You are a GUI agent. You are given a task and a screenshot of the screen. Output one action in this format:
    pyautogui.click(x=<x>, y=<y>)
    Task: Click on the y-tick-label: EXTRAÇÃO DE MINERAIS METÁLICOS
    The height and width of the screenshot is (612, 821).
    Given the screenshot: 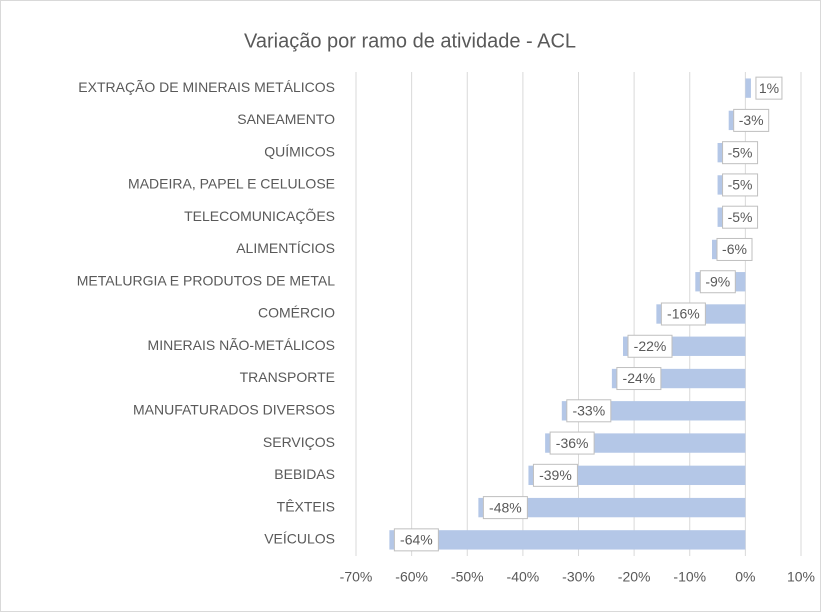 What is the action you would take?
    pyautogui.click(x=206, y=87)
    